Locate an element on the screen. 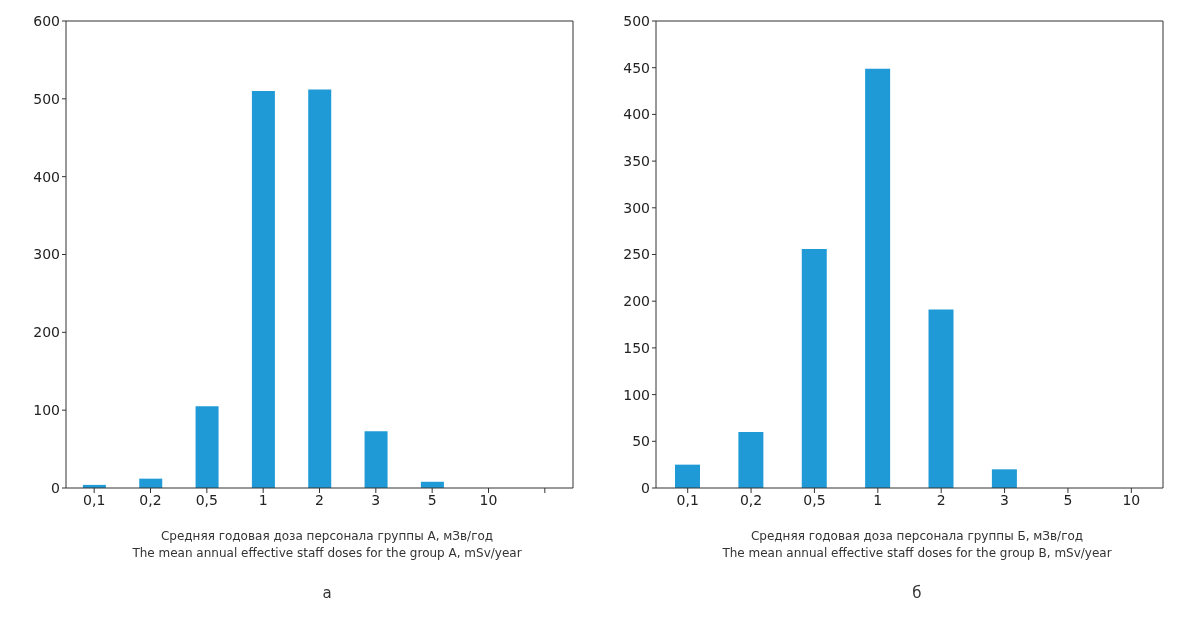 The width and height of the screenshot is (1181, 619). y-tick-label: 450 is located at coordinates (636, 67).